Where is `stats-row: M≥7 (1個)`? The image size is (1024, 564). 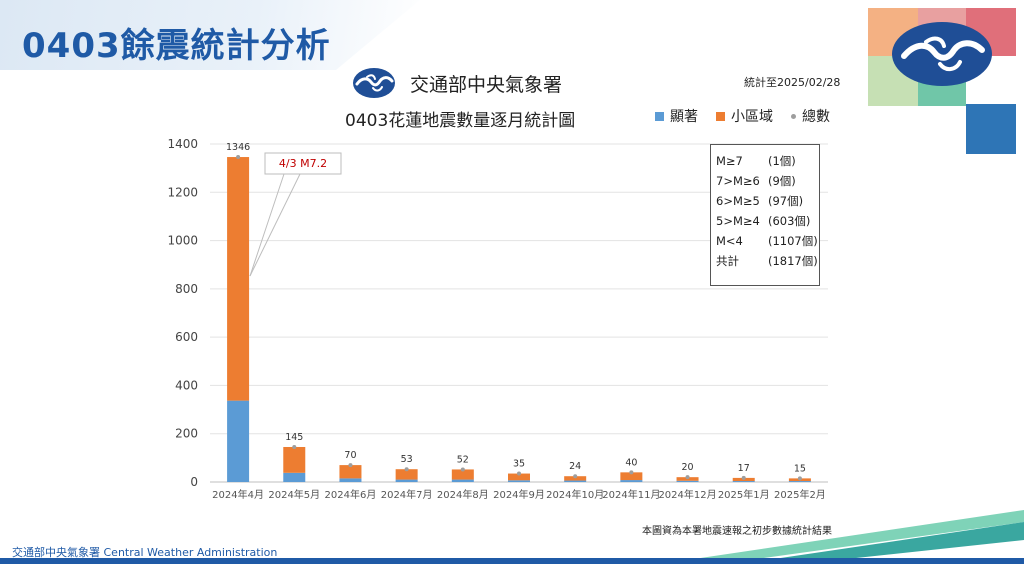
stats-row: M≥7 (1個) is located at coordinates (767, 161).